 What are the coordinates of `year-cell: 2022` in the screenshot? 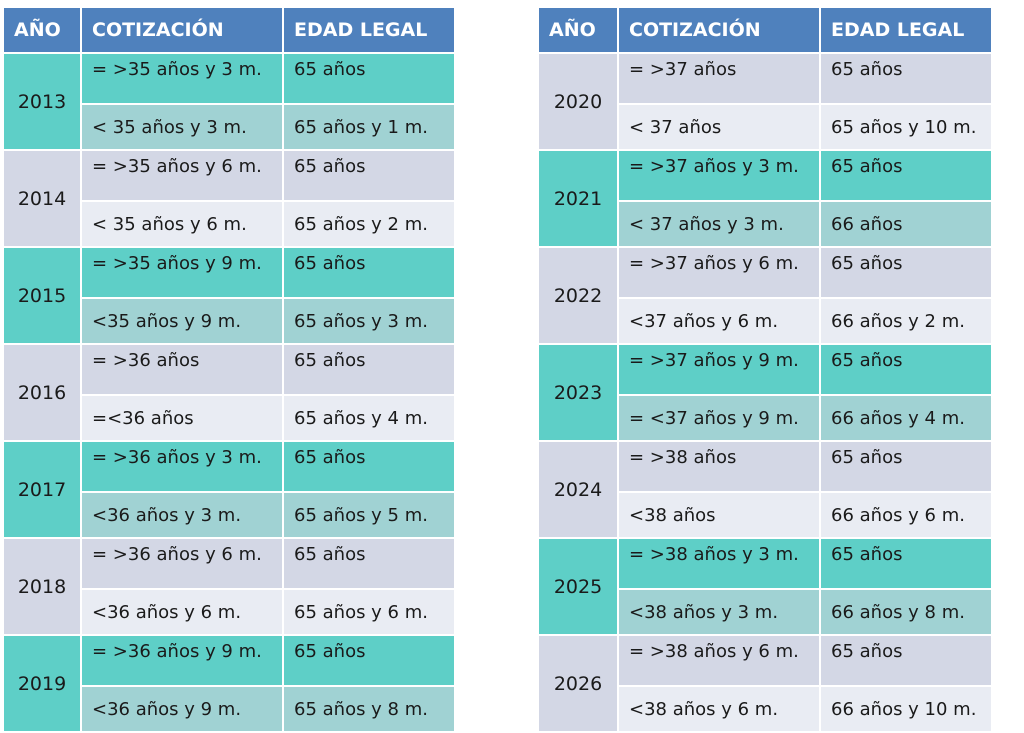 It's located at (578, 295).